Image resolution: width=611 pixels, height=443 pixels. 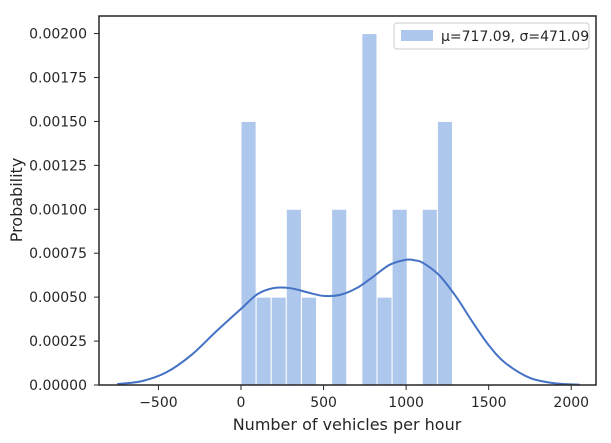 What do you see at coordinates (58, 210) in the screenshot?
I see `y-tick-label: 0.00100` at bounding box center [58, 210].